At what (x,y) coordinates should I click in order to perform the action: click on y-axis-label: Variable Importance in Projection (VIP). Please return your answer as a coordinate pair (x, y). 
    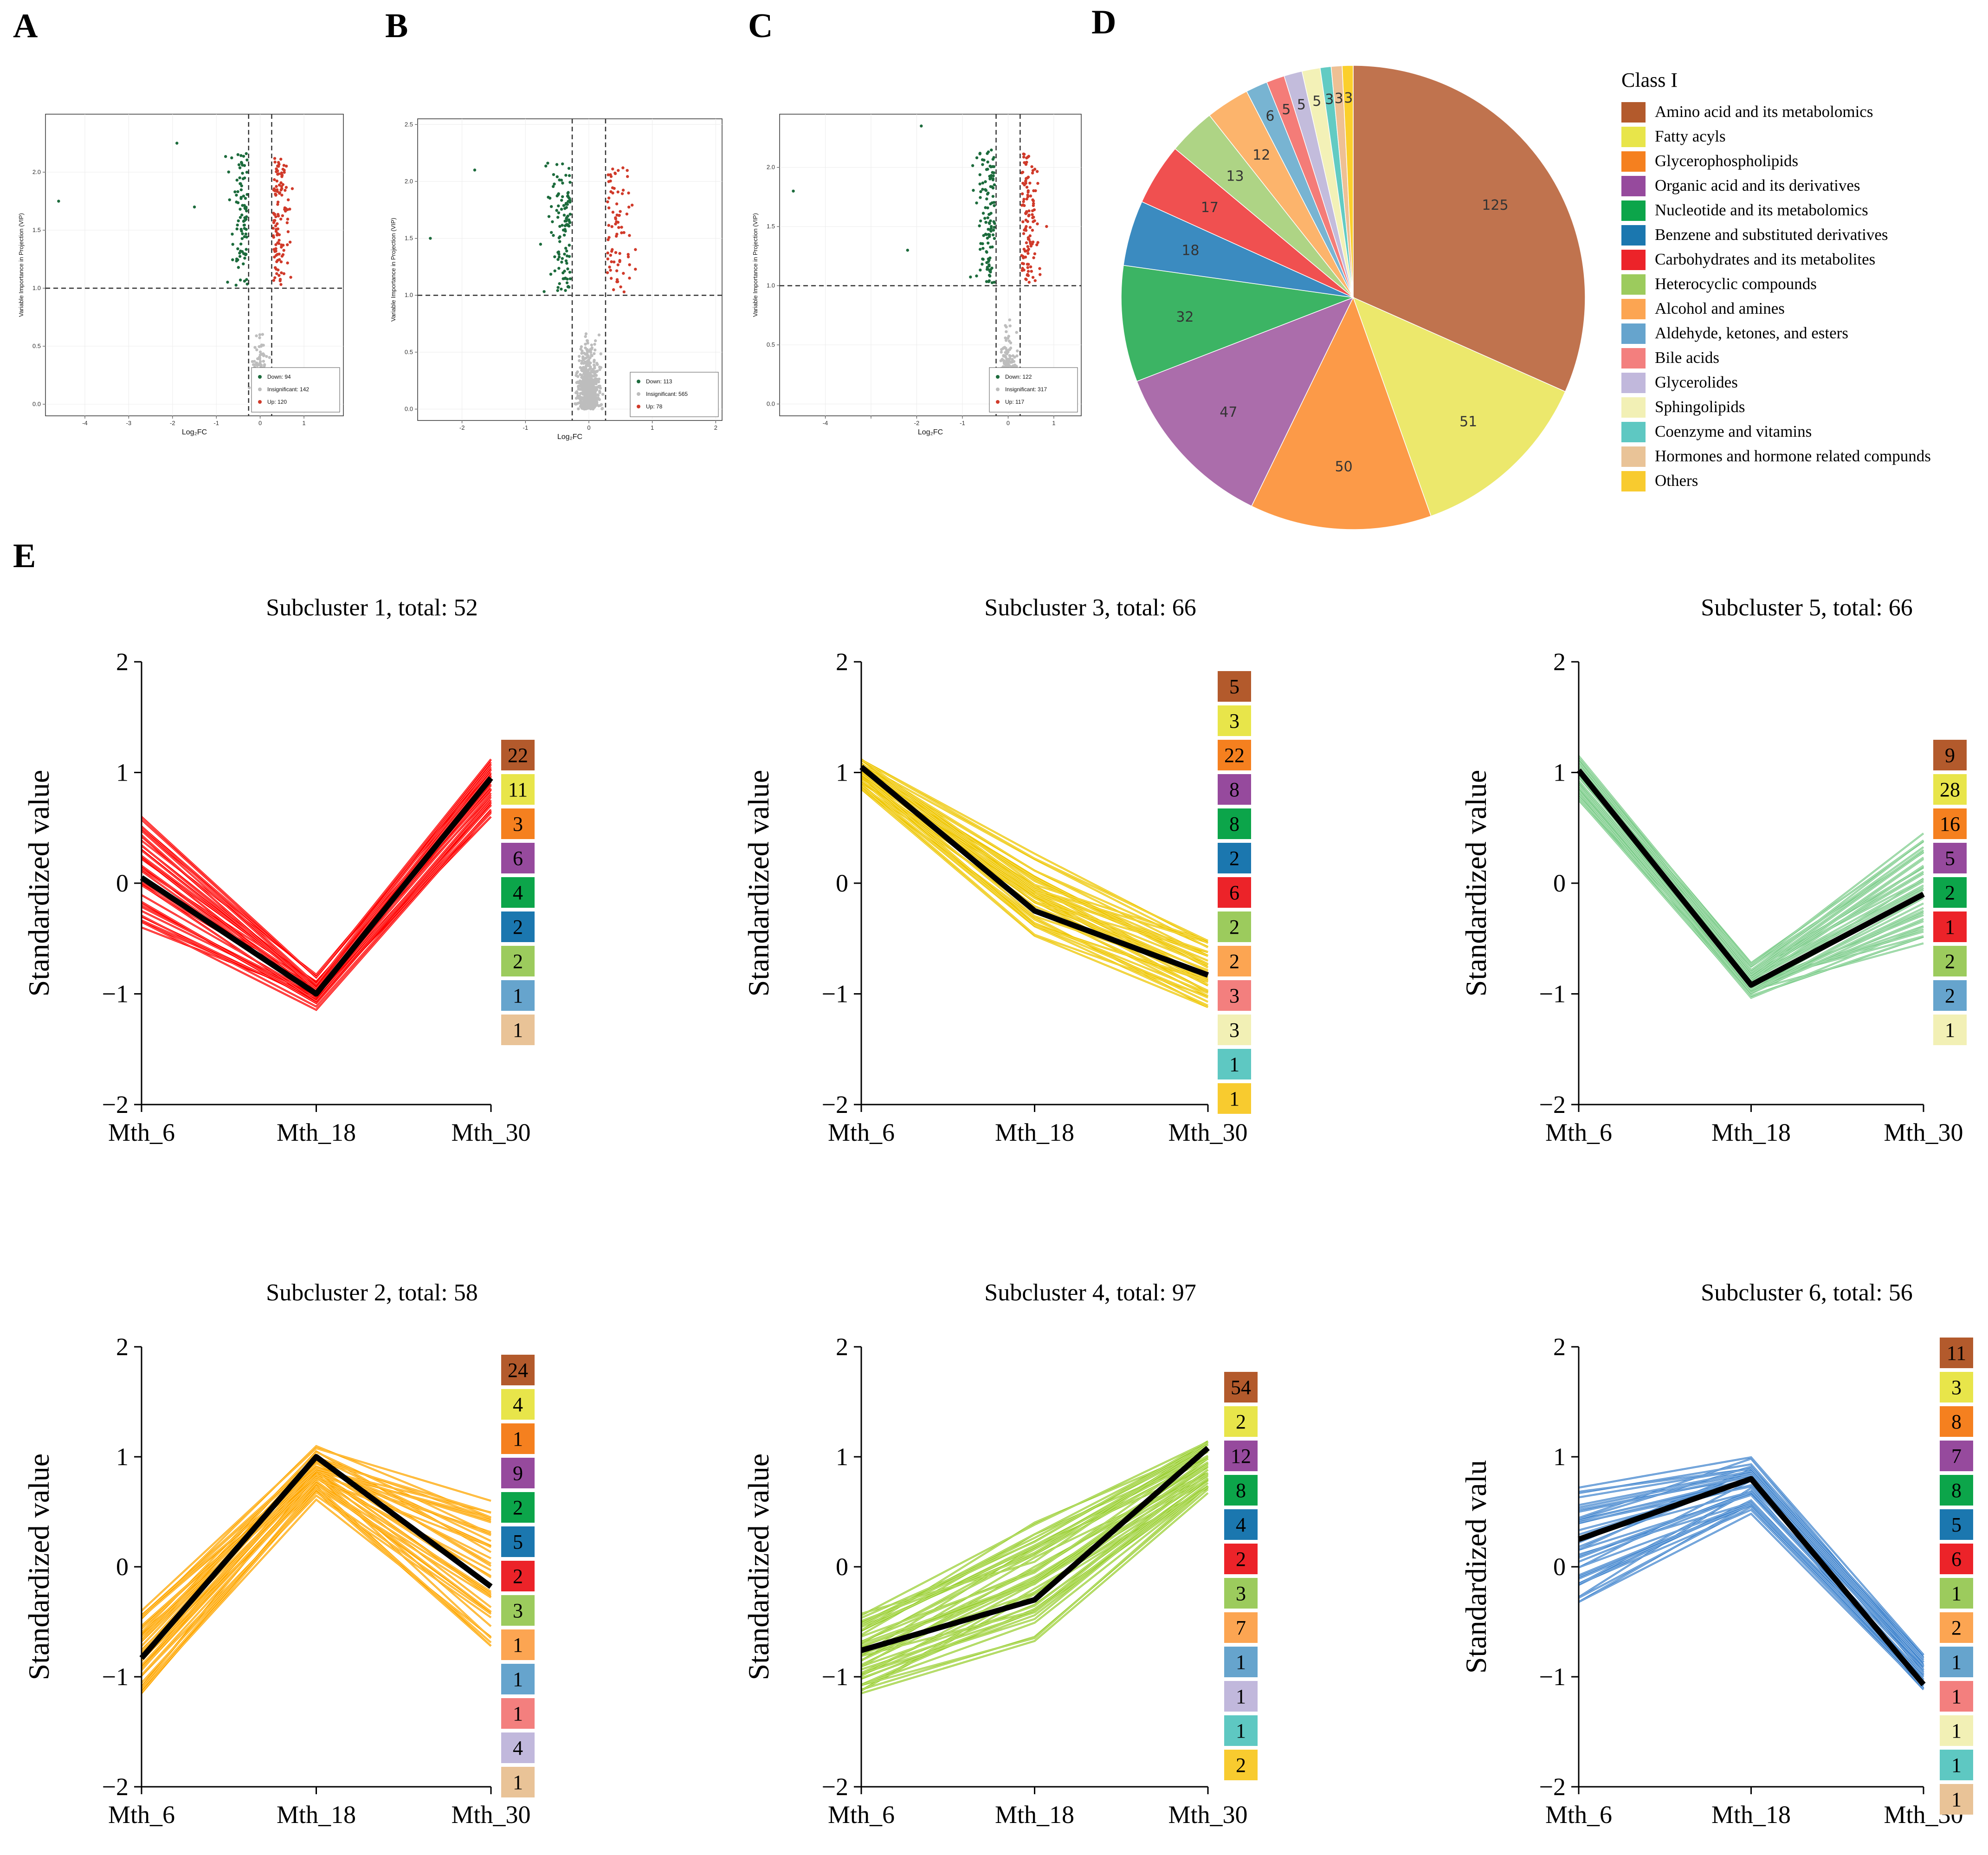
    Looking at the image, I should click on (755, 265).